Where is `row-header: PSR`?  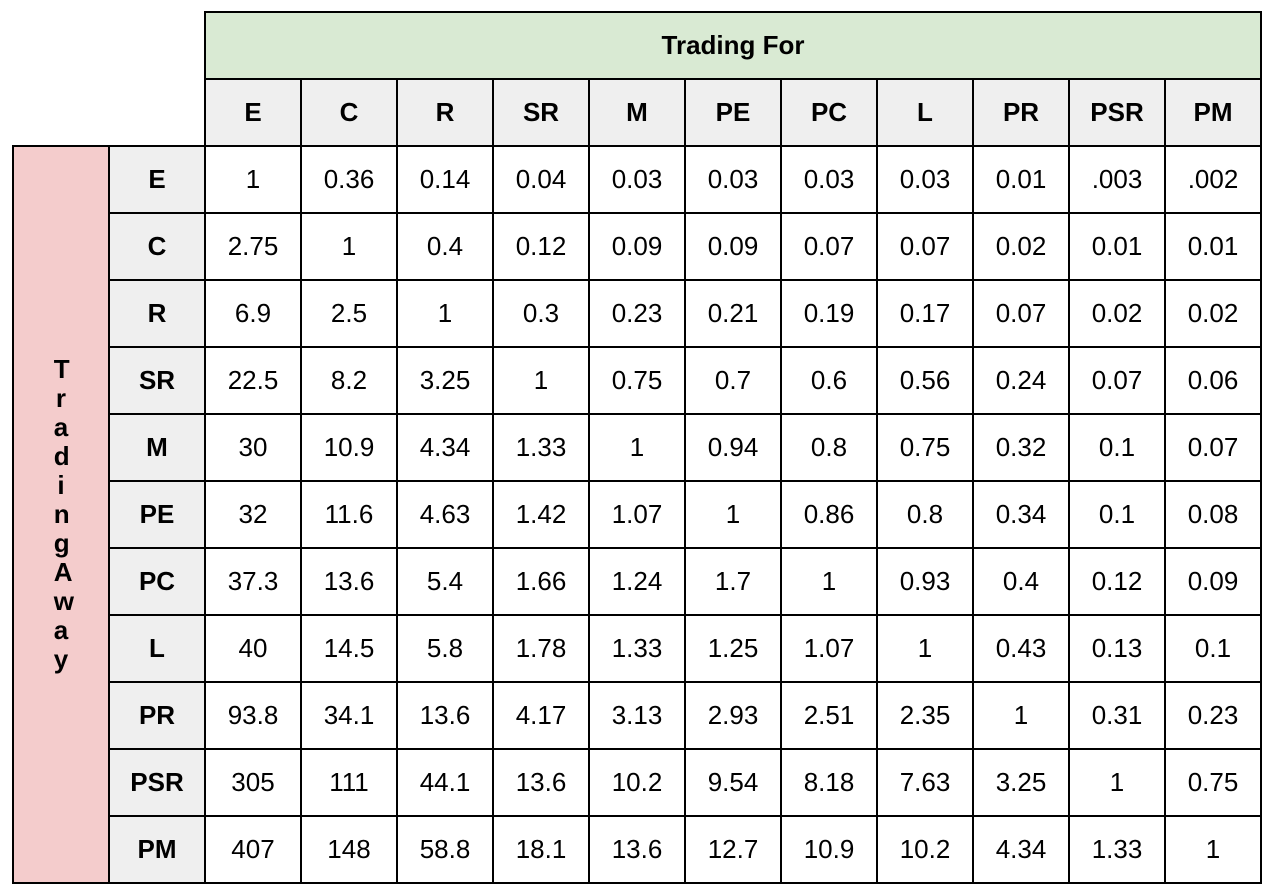 row-header: PSR is located at coordinates (157, 782).